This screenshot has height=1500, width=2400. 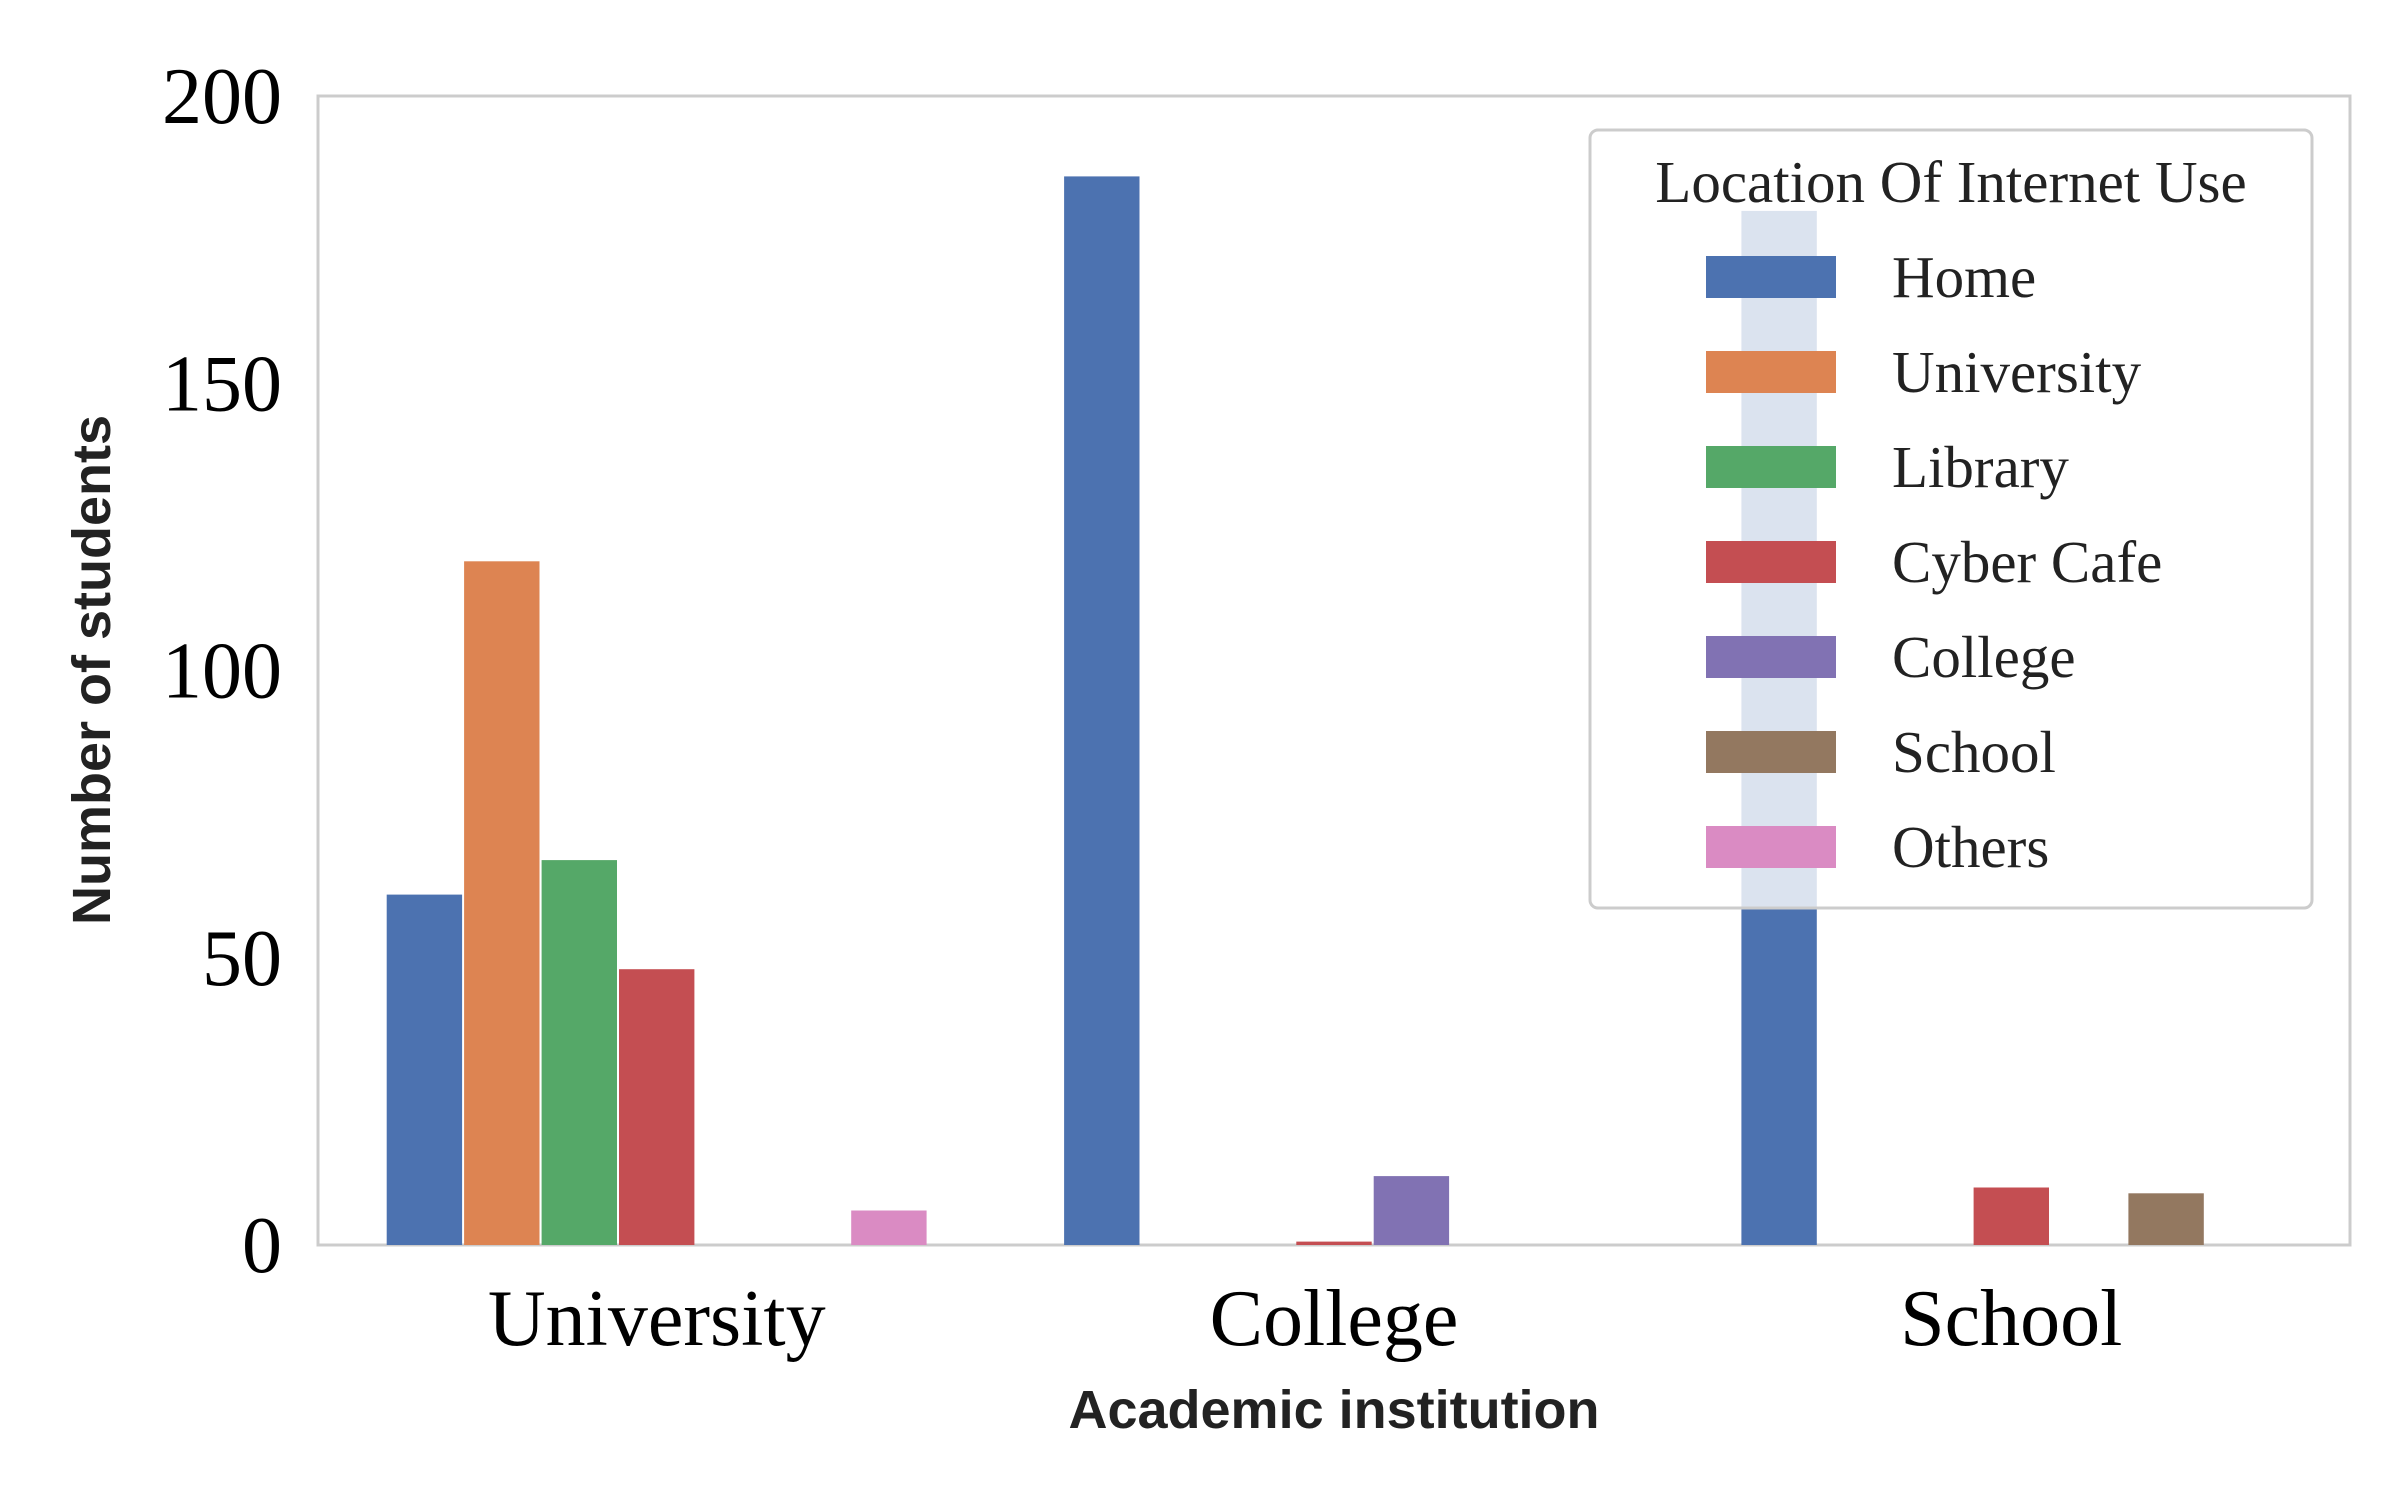 I want to click on legend-swatch-others, so click(x=1771, y=847).